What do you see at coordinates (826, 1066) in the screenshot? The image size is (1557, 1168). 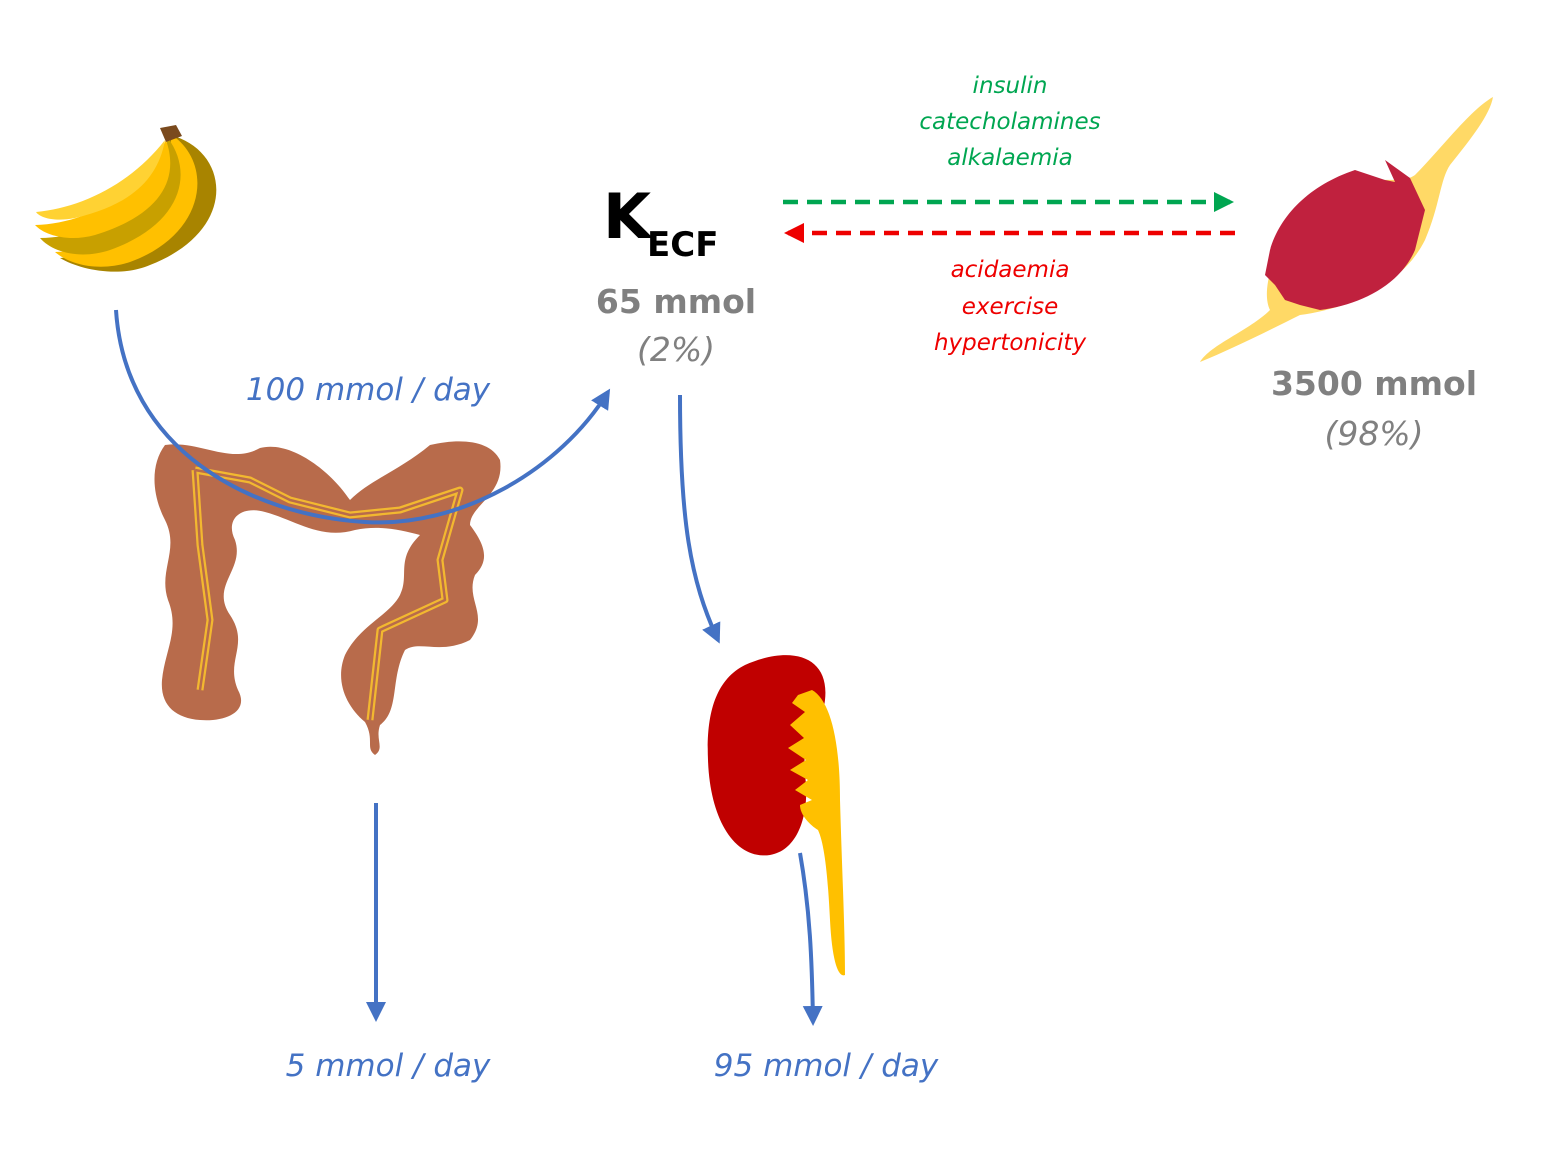 I see `renal-loss-label: 95 mmol / day` at bounding box center [826, 1066].